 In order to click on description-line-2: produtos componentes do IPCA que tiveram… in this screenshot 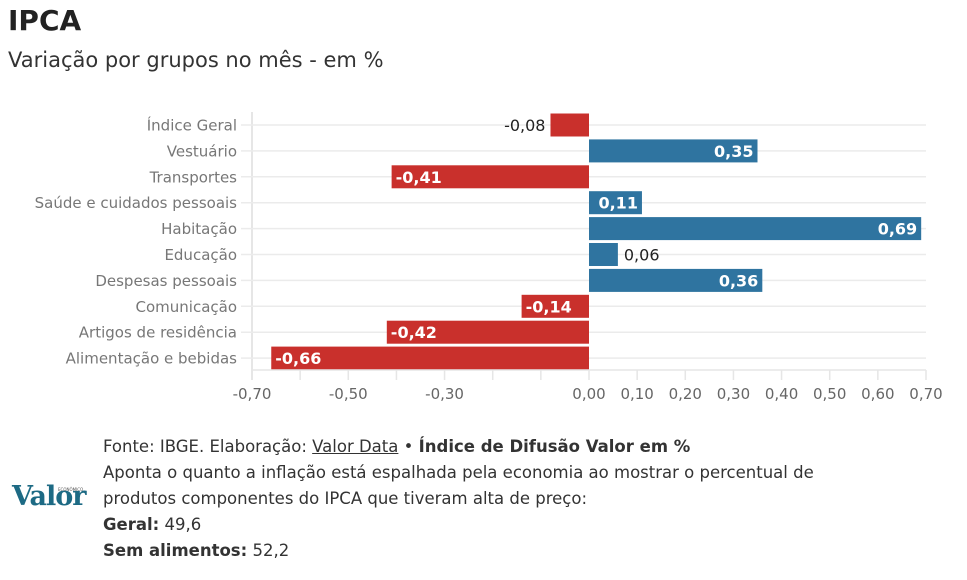, I will do `click(345, 498)`.